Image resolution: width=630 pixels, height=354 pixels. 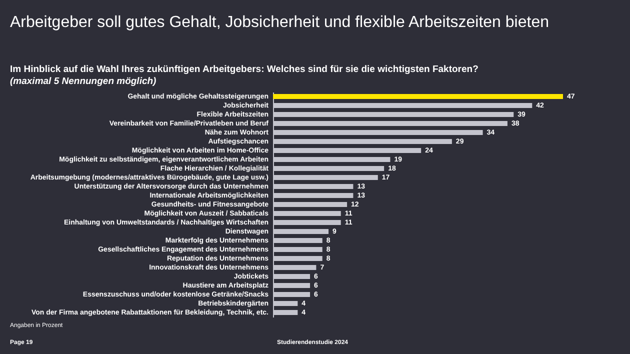 I want to click on chart-title: Arbeitgeber soll gutes Gehalt, Jobsicherheit und flexible Arbeitszeiten bieten, so click(x=279, y=22).